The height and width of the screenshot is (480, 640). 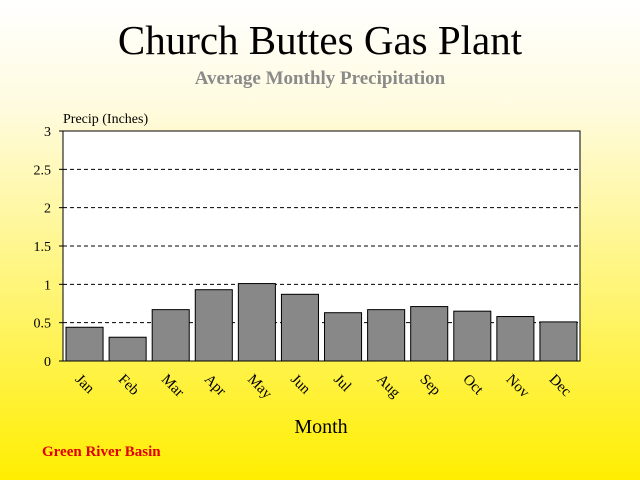 I want to click on bar-mar, so click(x=170, y=335).